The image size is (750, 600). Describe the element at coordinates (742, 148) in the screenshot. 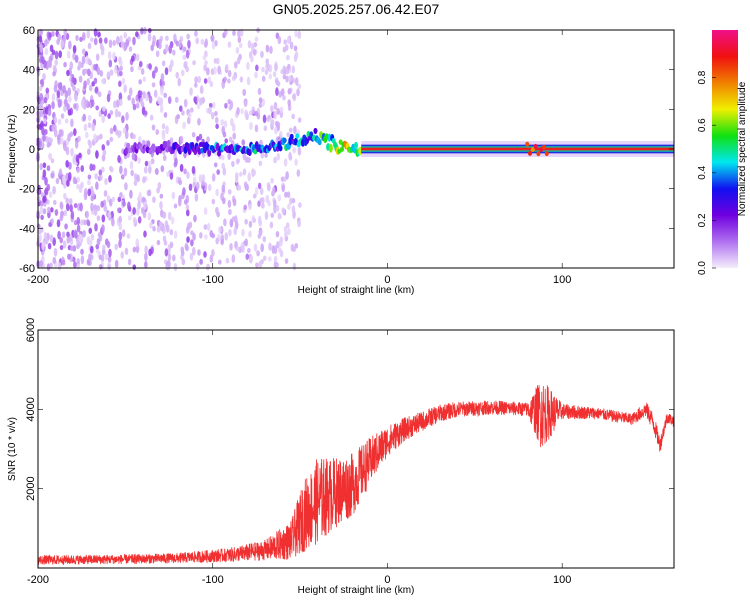

I see `colorbar-label: Normalized spectral amplitude` at that location.